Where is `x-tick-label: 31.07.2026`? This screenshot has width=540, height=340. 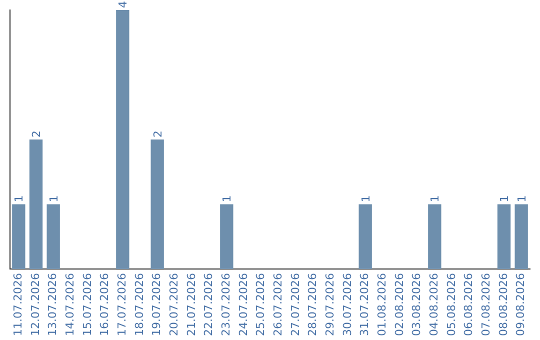
x-tick-label: 31.07.2026 is located at coordinates (365, 304).